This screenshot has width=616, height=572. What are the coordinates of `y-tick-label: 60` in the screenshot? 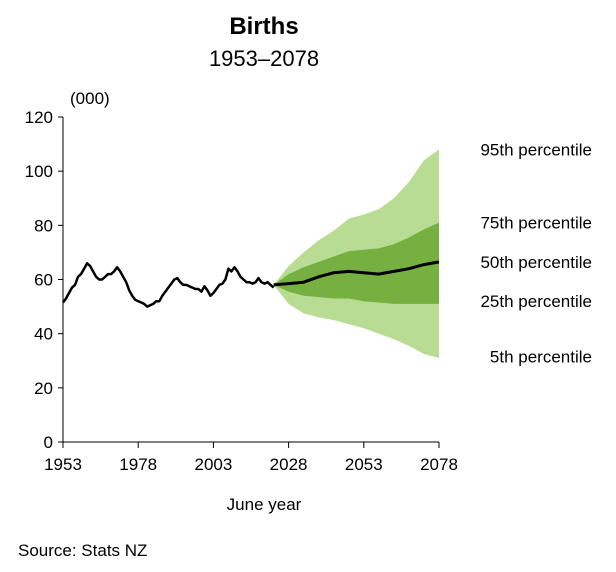 It's located at (43, 280).